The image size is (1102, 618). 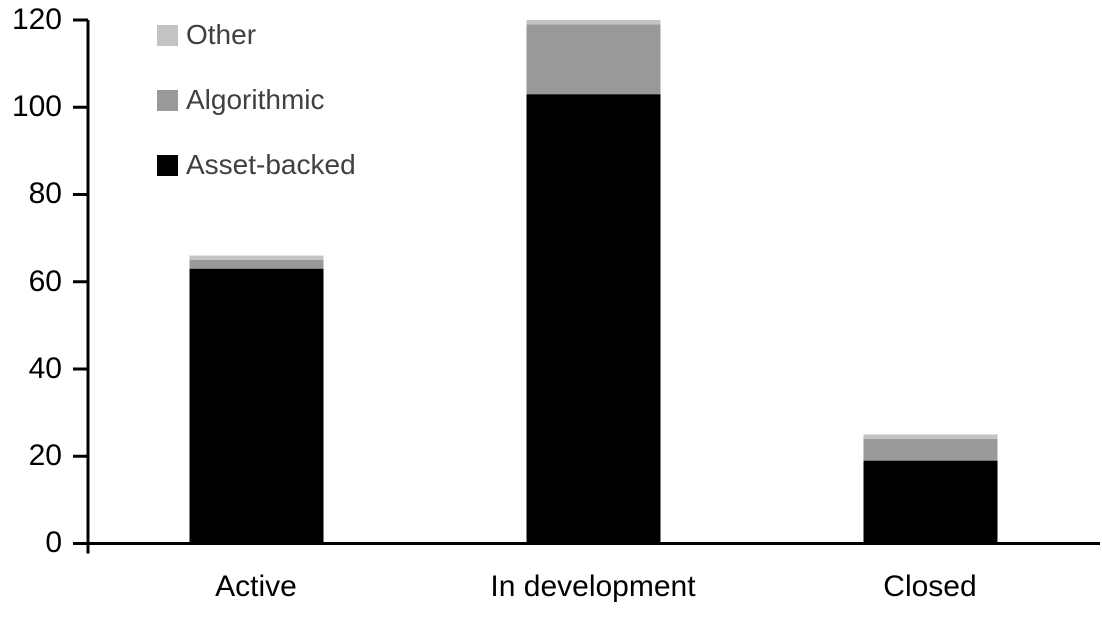 I want to click on y-axis-tick-label: 40, so click(x=45, y=368).